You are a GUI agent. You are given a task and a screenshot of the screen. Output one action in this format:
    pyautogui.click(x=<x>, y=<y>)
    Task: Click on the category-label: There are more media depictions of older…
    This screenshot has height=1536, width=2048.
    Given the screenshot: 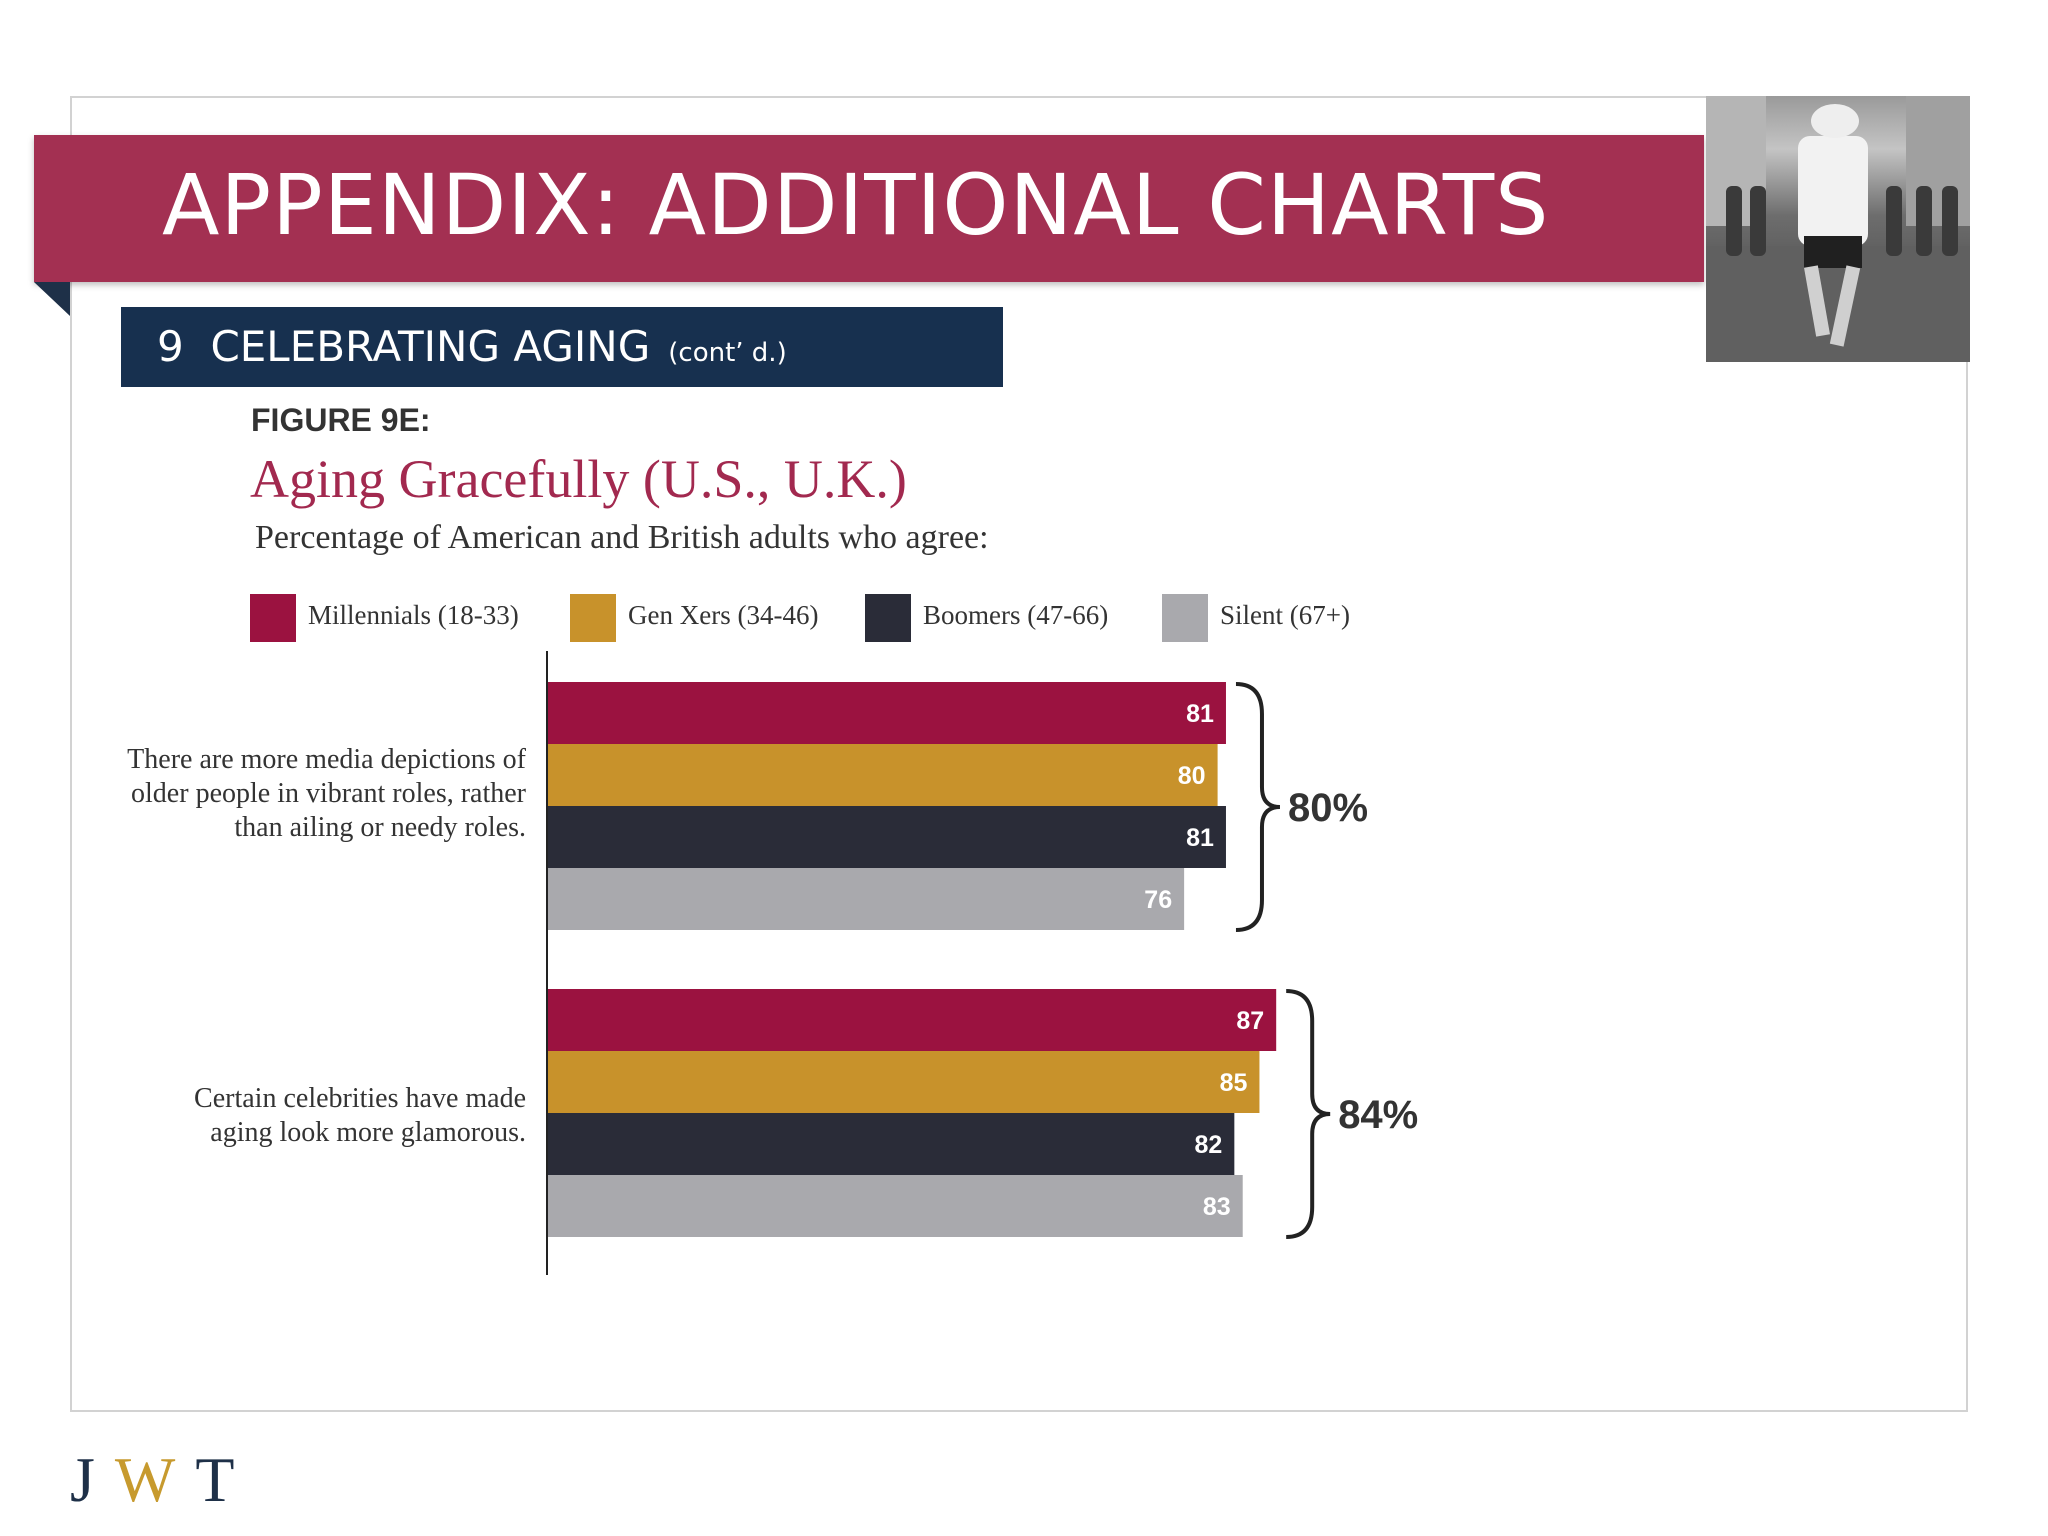 What is the action you would take?
    pyautogui.click(x=326, y=793)
    